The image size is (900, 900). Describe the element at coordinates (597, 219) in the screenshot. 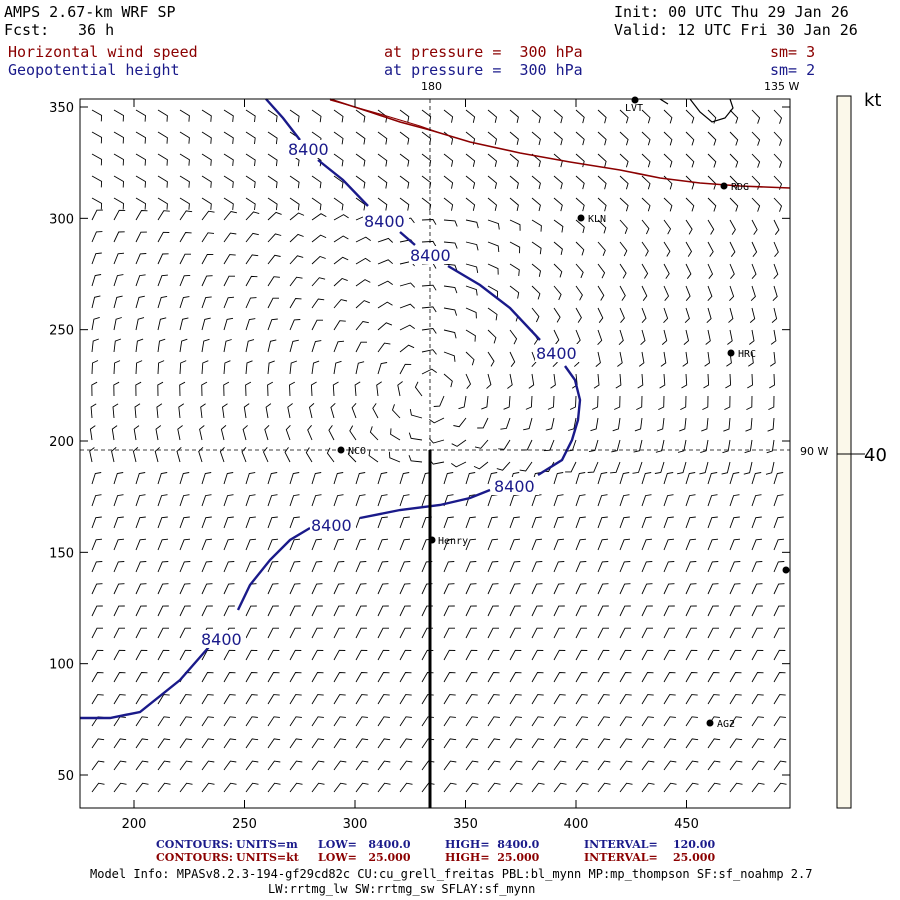

I see `station-label: KLN` at that location.